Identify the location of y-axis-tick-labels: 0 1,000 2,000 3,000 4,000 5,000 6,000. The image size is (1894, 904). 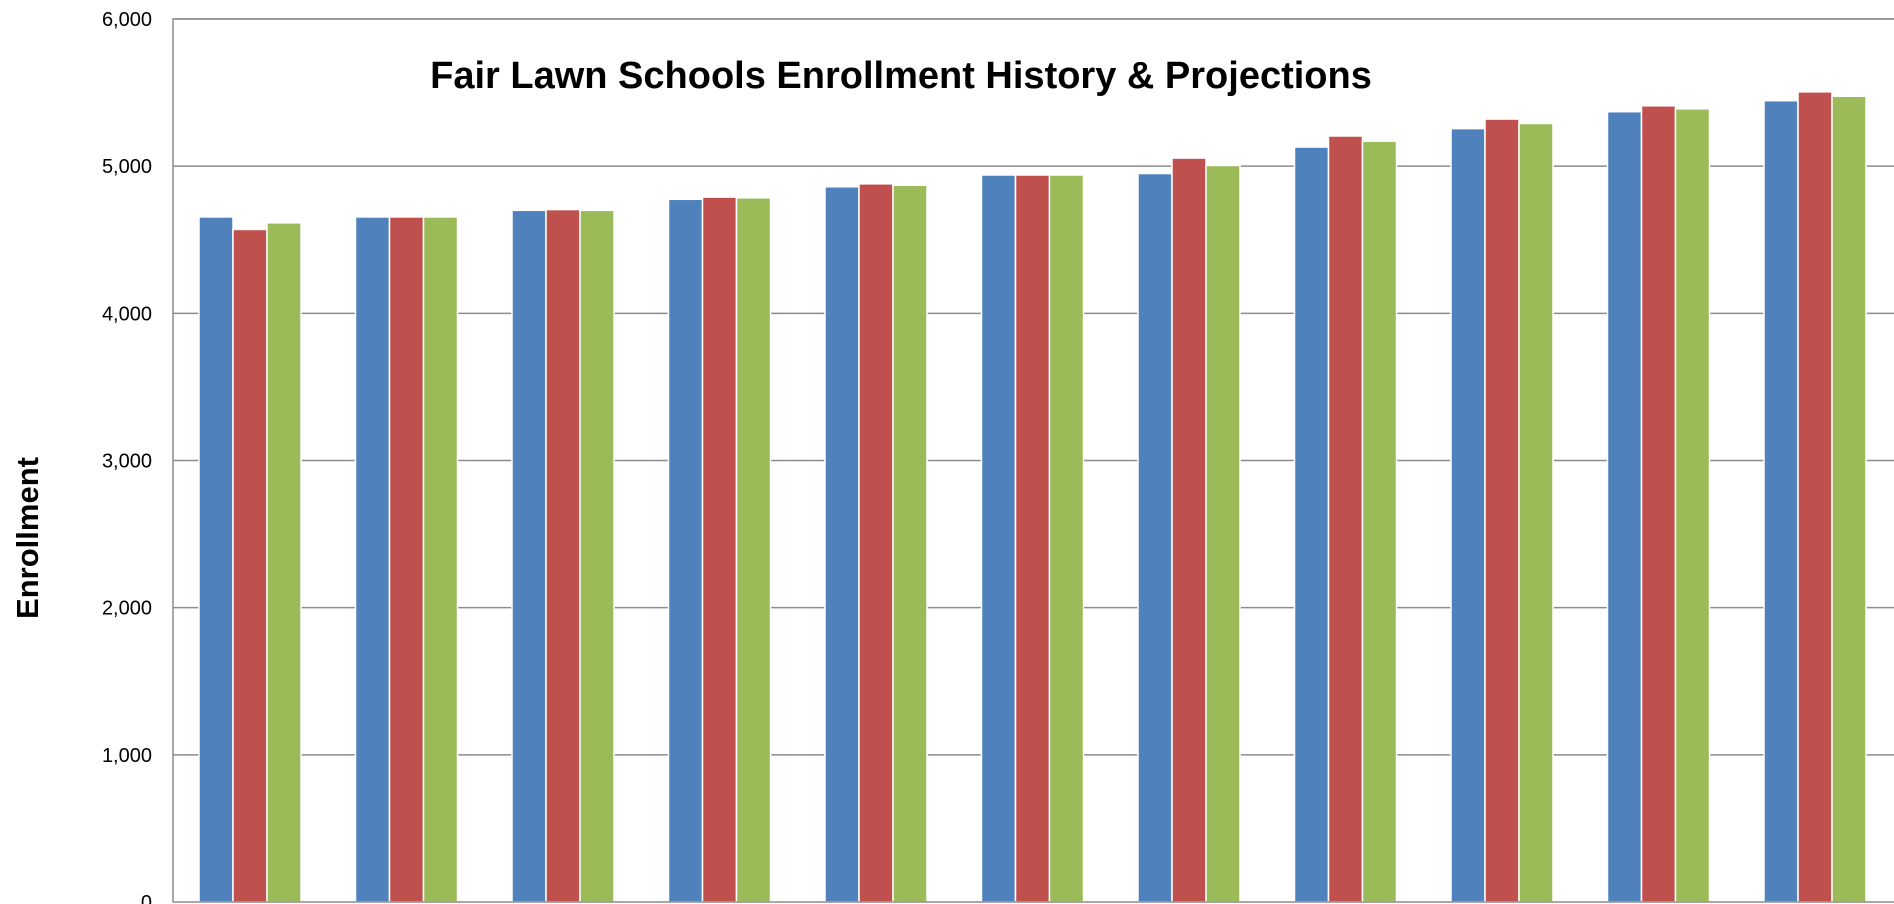
(127, 456).